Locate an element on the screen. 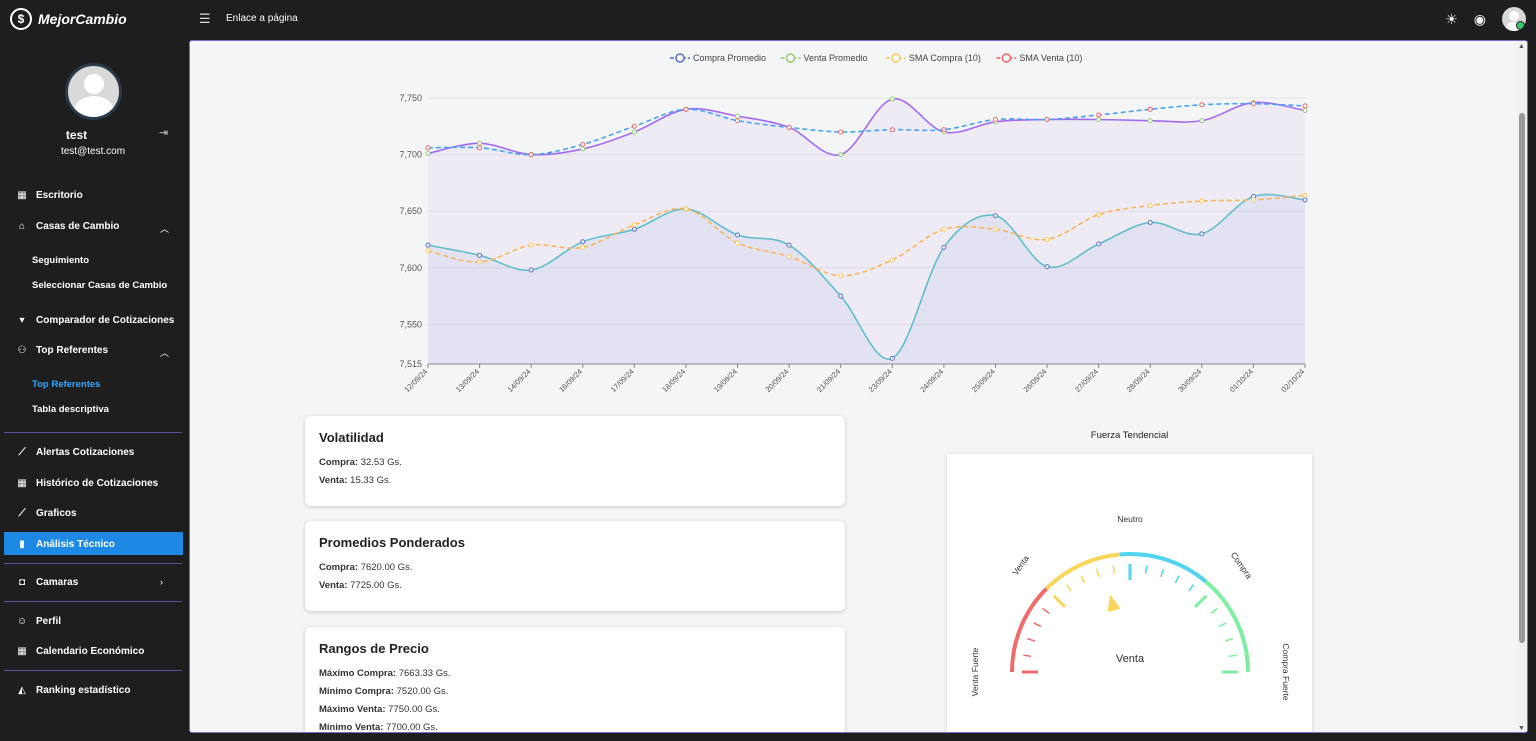 The image size is (1536, 741). gauge-label-compra-fuerte: Compra Fuerte is located at coordinates (1286, 671).